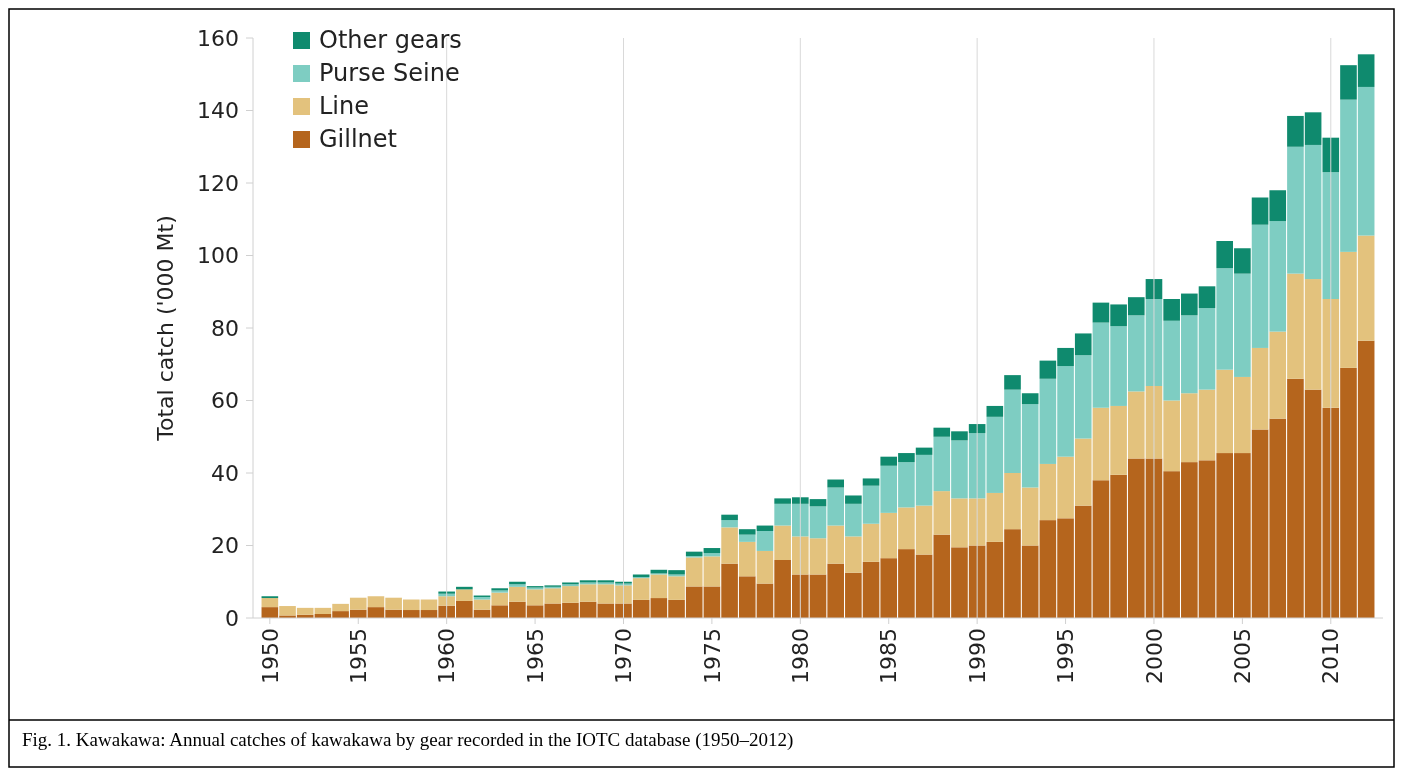  Describe the element at coordinates (1243, 656) in the screenshot. I see `x-tick-label: 2005` at that location.